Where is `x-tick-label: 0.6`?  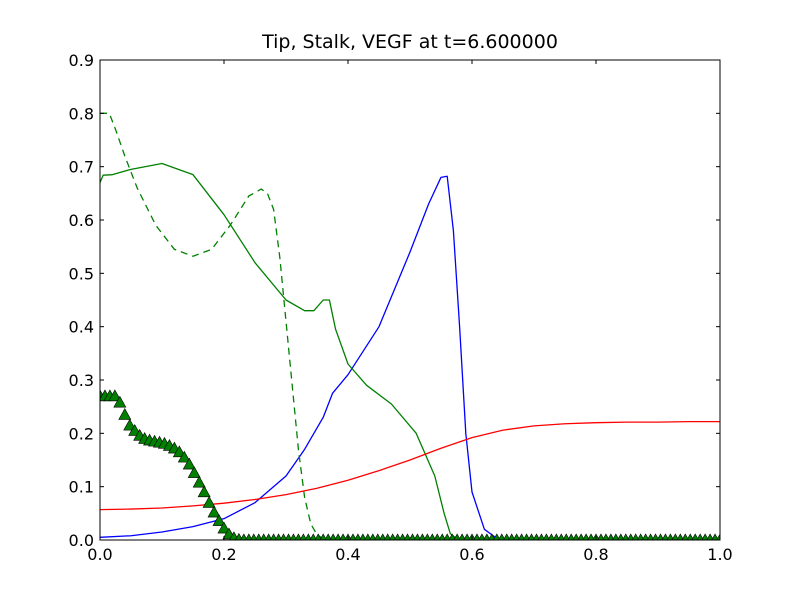 x-tick-label: 0.6 is located at coordinates (471, 554).